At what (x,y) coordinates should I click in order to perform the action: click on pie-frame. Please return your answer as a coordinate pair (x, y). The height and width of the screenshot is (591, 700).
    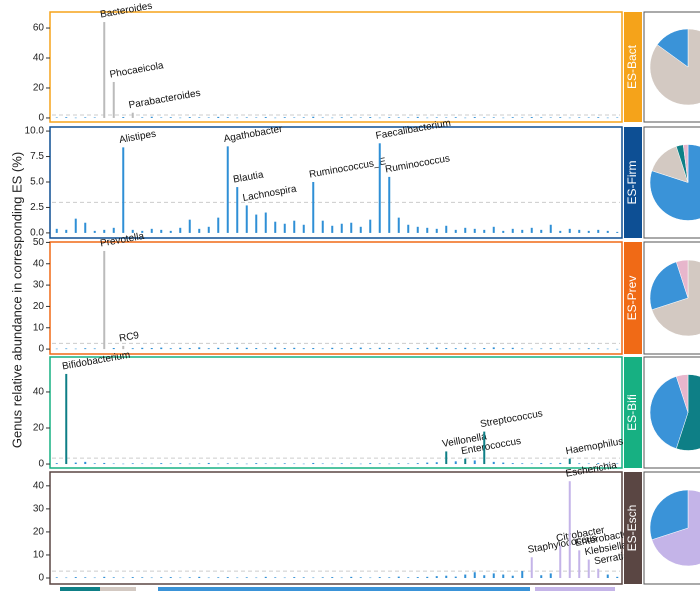
    Looking at the image, I should click on (671, 412).